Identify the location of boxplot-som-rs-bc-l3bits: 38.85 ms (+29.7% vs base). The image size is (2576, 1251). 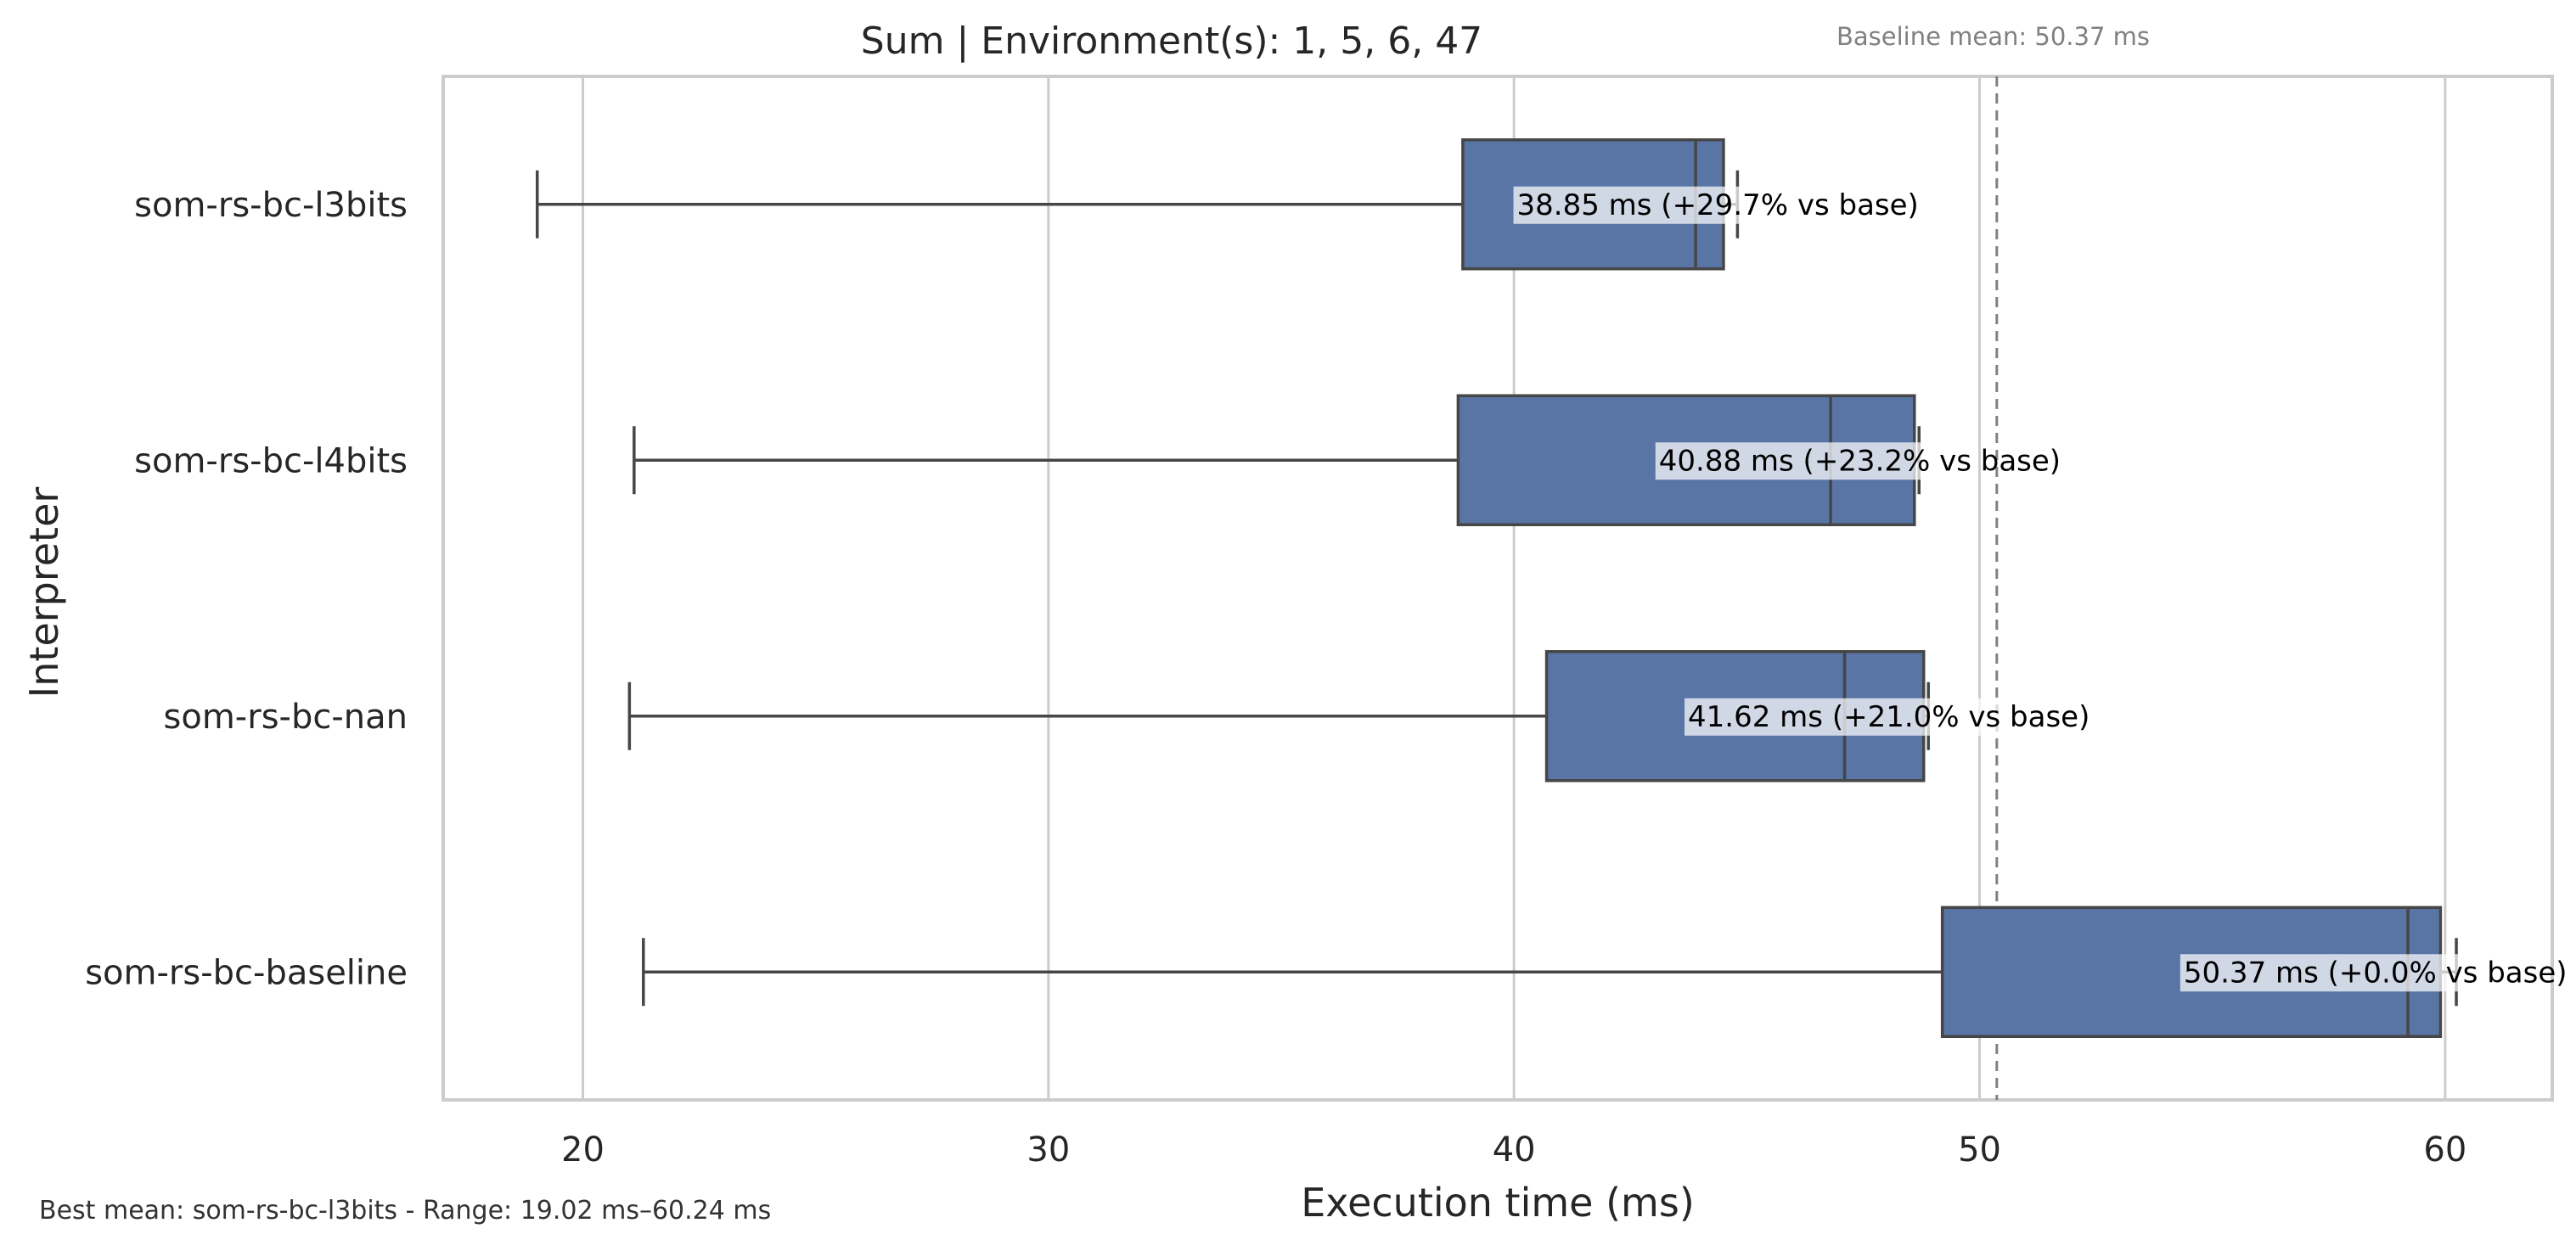
(1227, 204).